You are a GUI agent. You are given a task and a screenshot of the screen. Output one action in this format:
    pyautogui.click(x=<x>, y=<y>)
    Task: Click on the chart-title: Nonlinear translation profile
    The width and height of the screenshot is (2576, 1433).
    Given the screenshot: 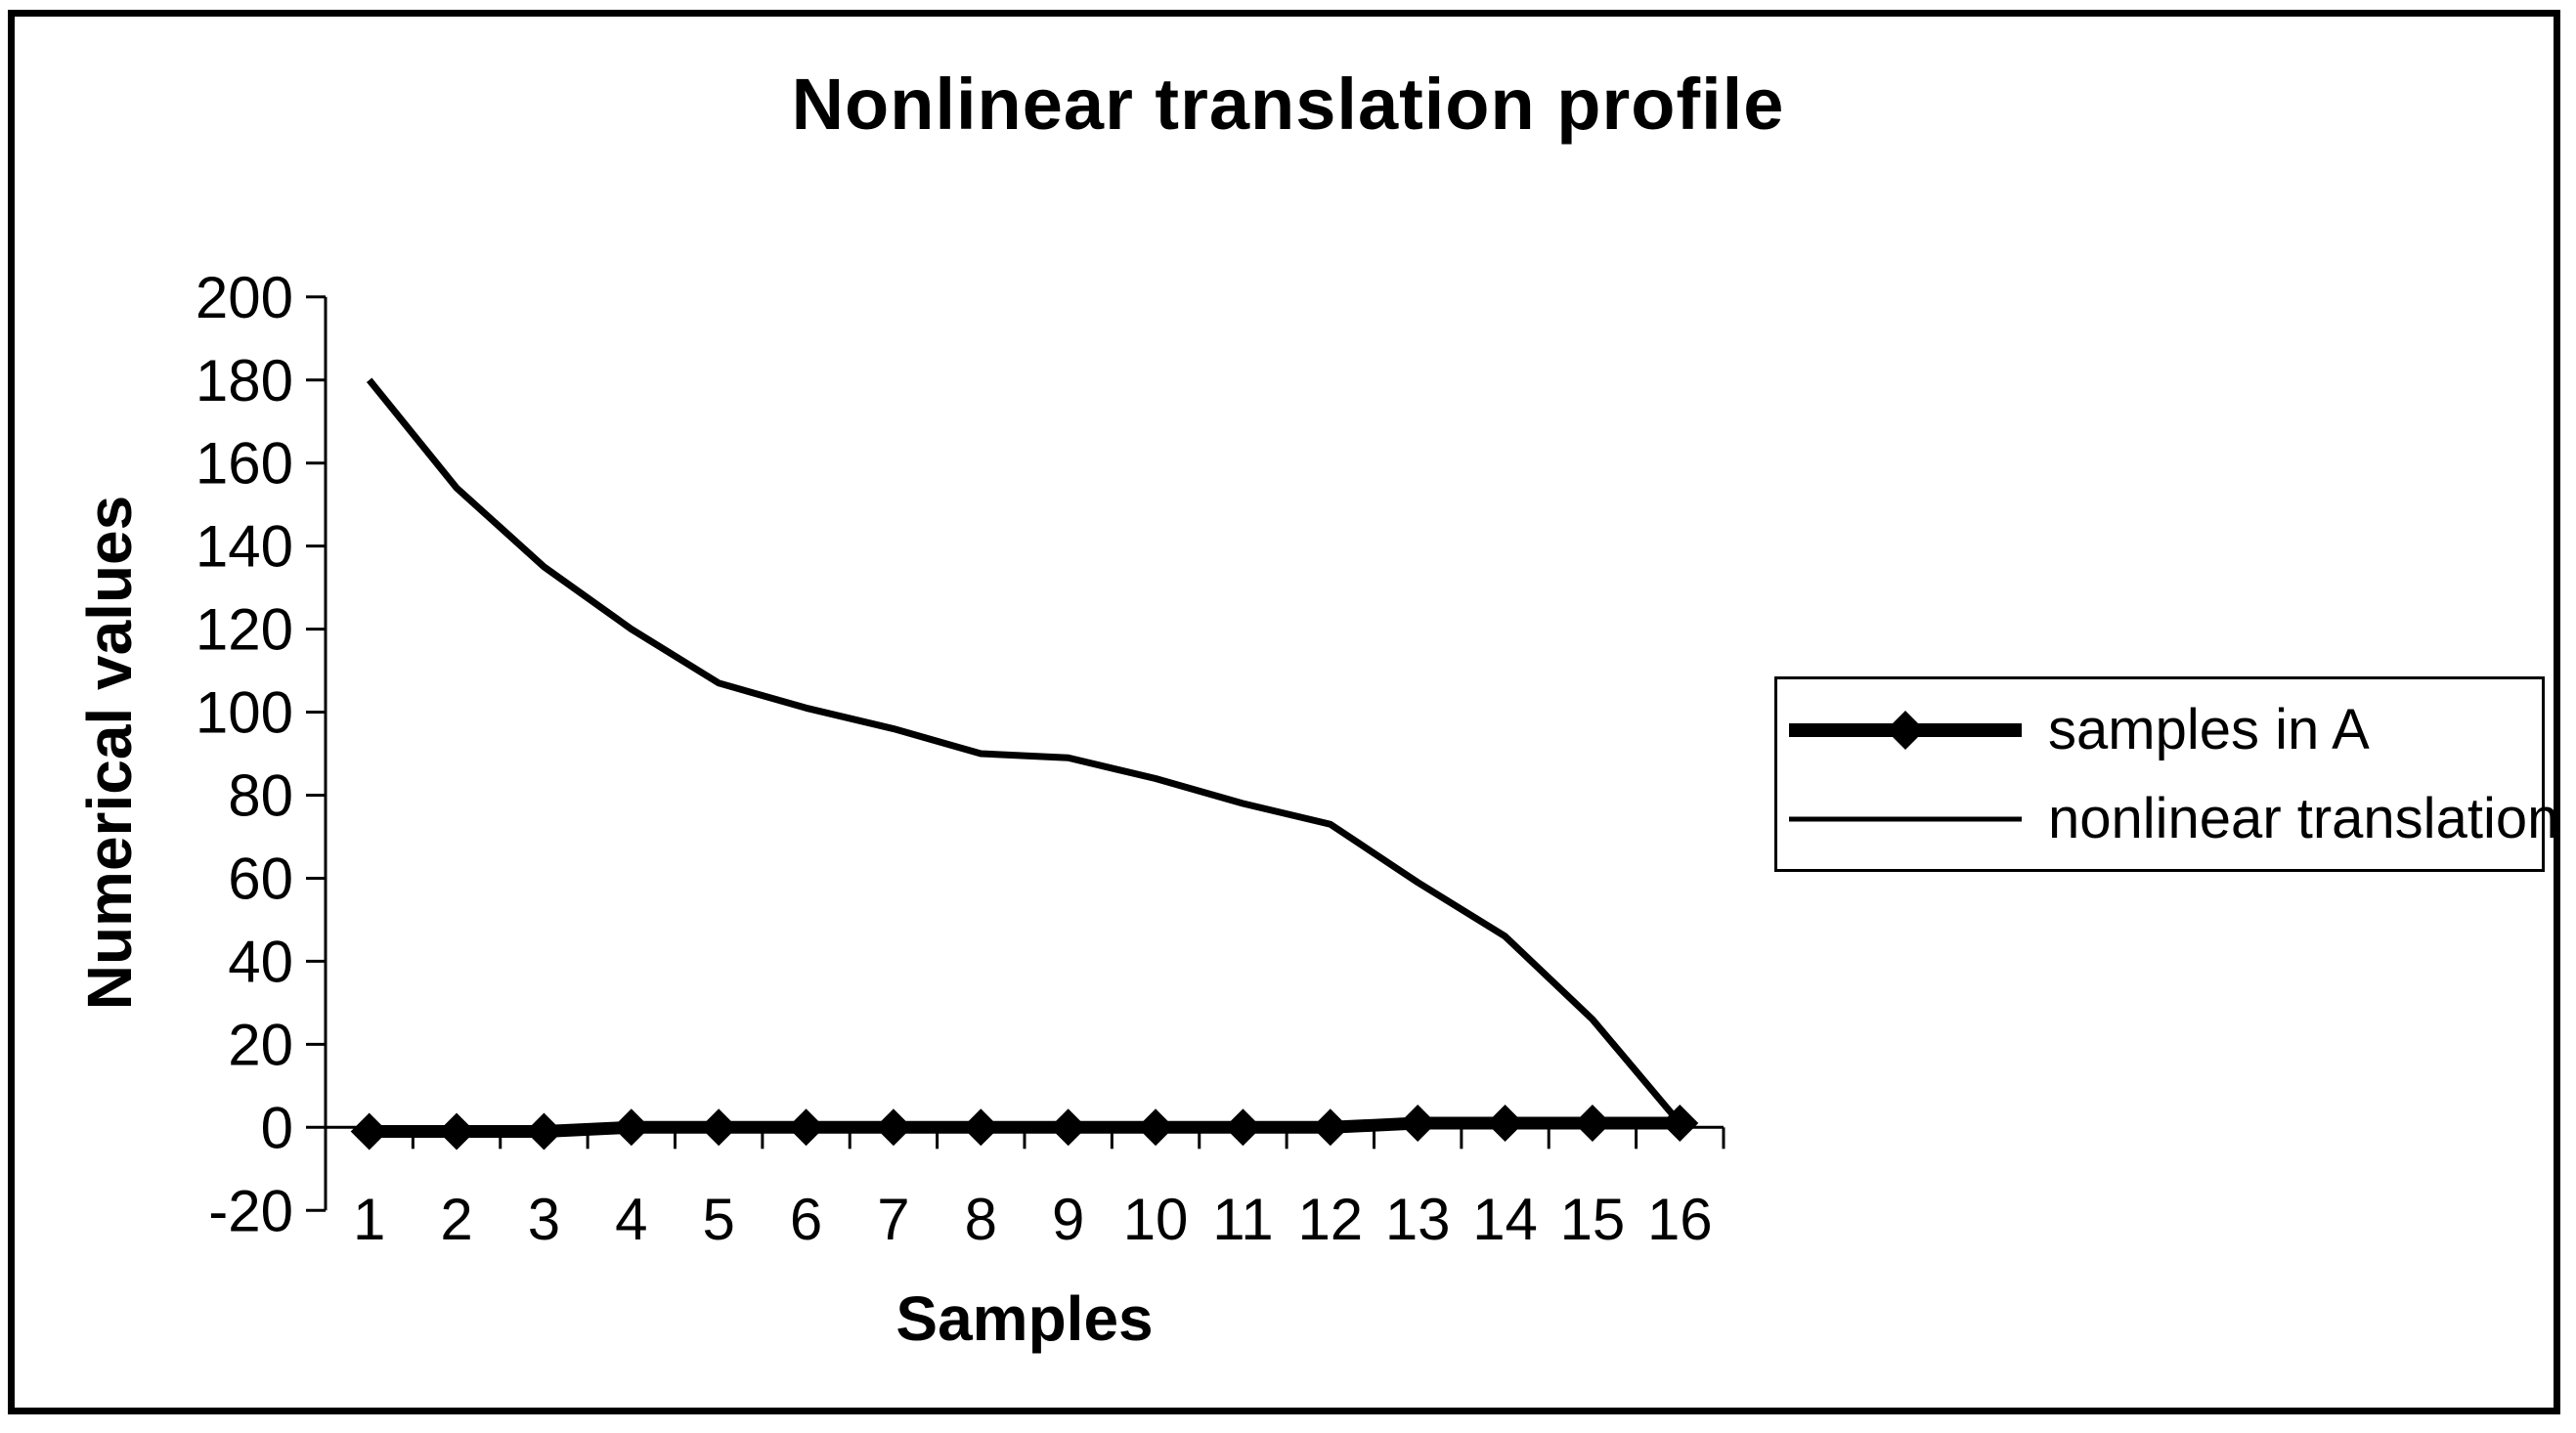 What is the action you would take?
    pyautogui.click(x=1288, y=104)
    